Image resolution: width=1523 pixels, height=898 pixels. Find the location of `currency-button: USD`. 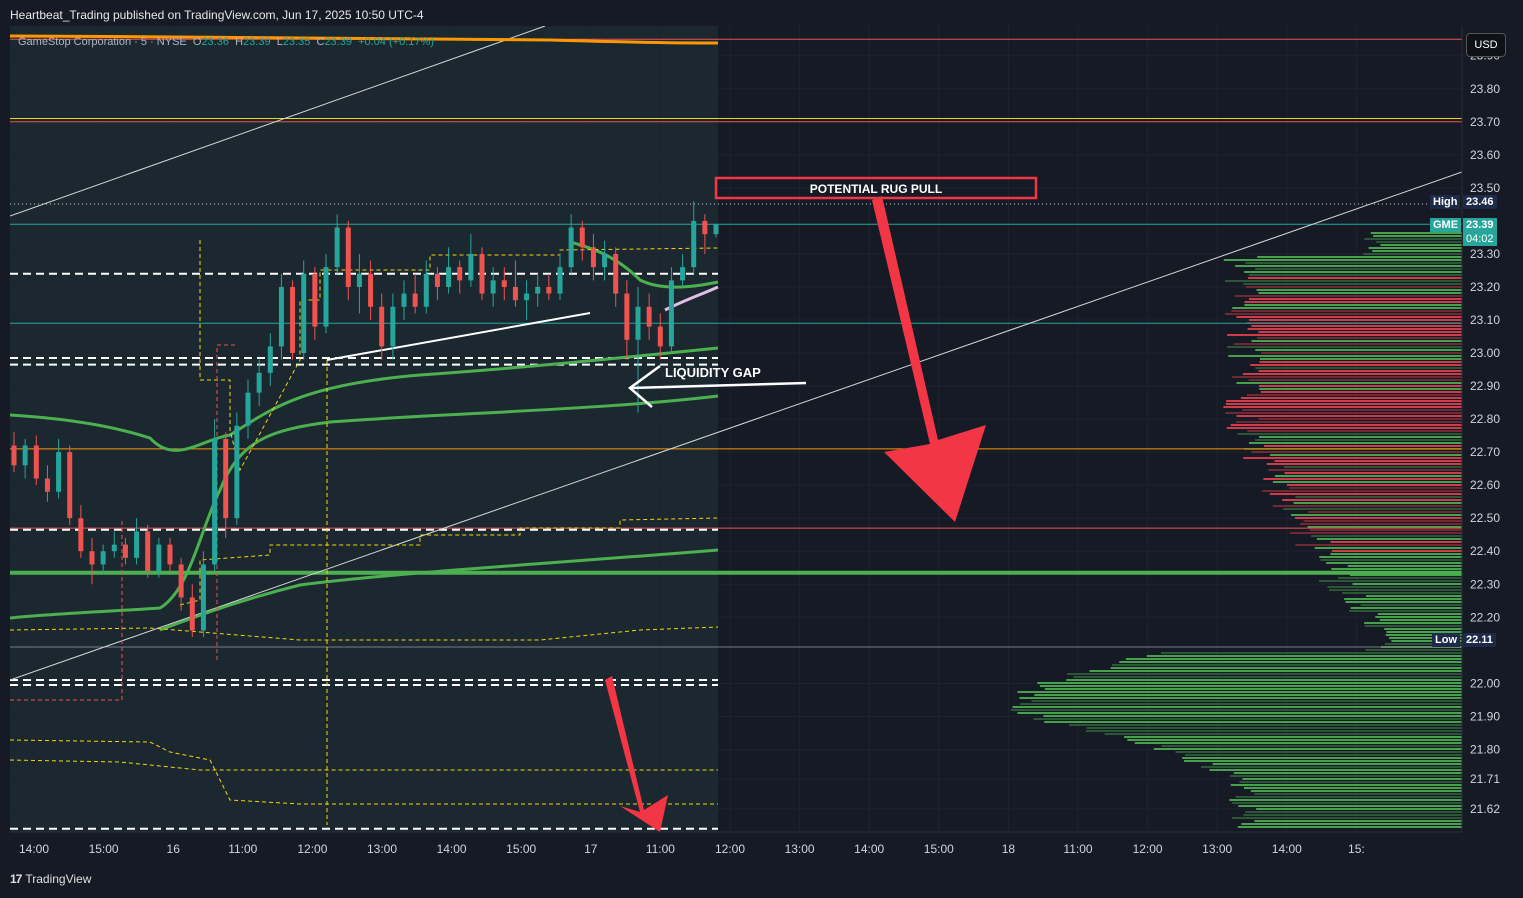

currency-button: USD is located at coordinates (1486, 45).